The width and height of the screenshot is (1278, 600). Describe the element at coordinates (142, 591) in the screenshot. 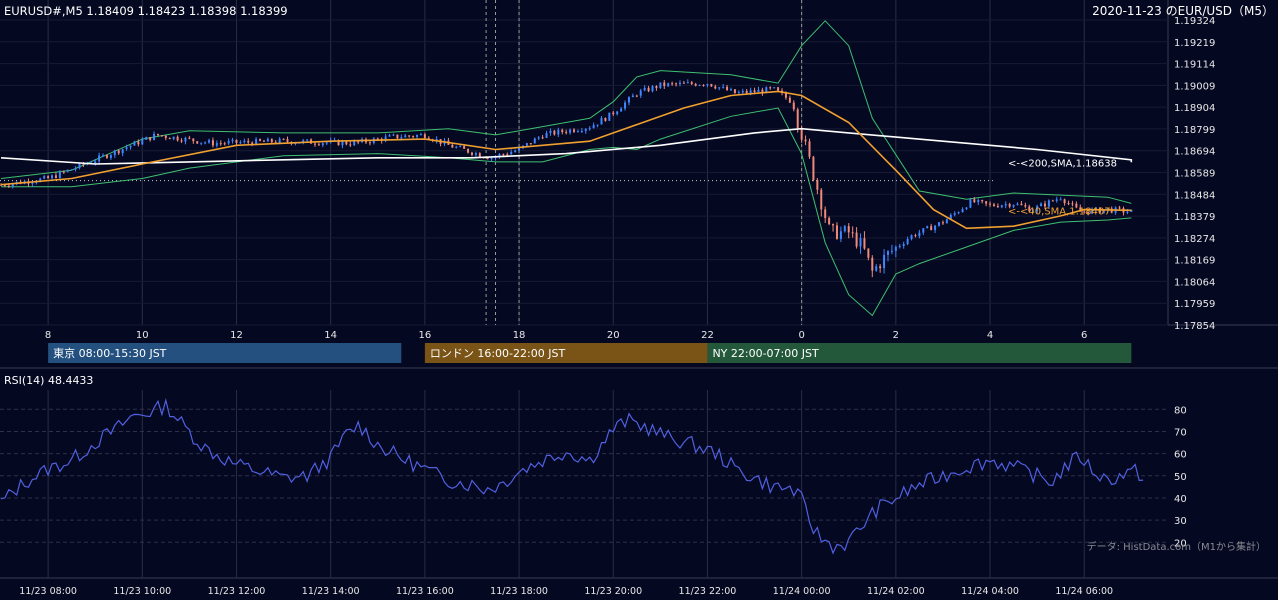

I see `rsi-x-tick-label: 11/23 10:00` at that location.